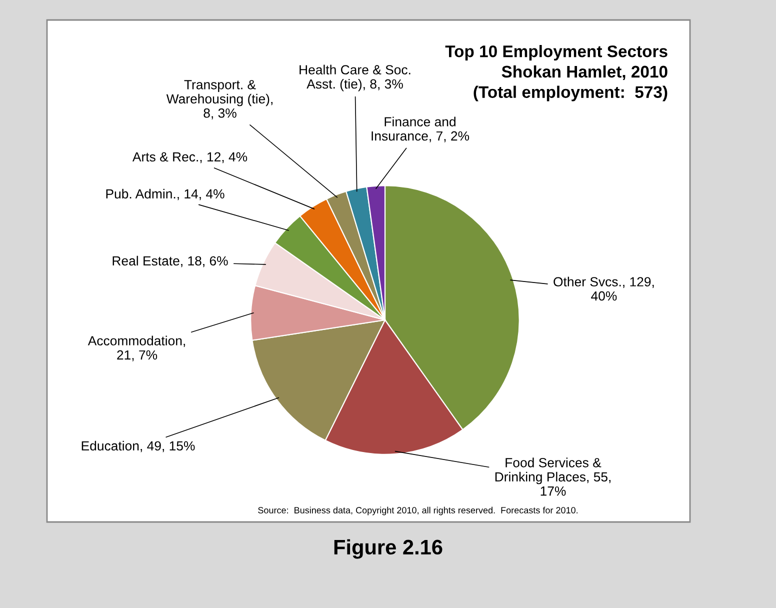 The height and width of the screenshot is (608, 776). Describe the element at coordinates (190, 158) in the screenshot. I see `slice-label: Arts & Rec., 12, 4%` at that location.